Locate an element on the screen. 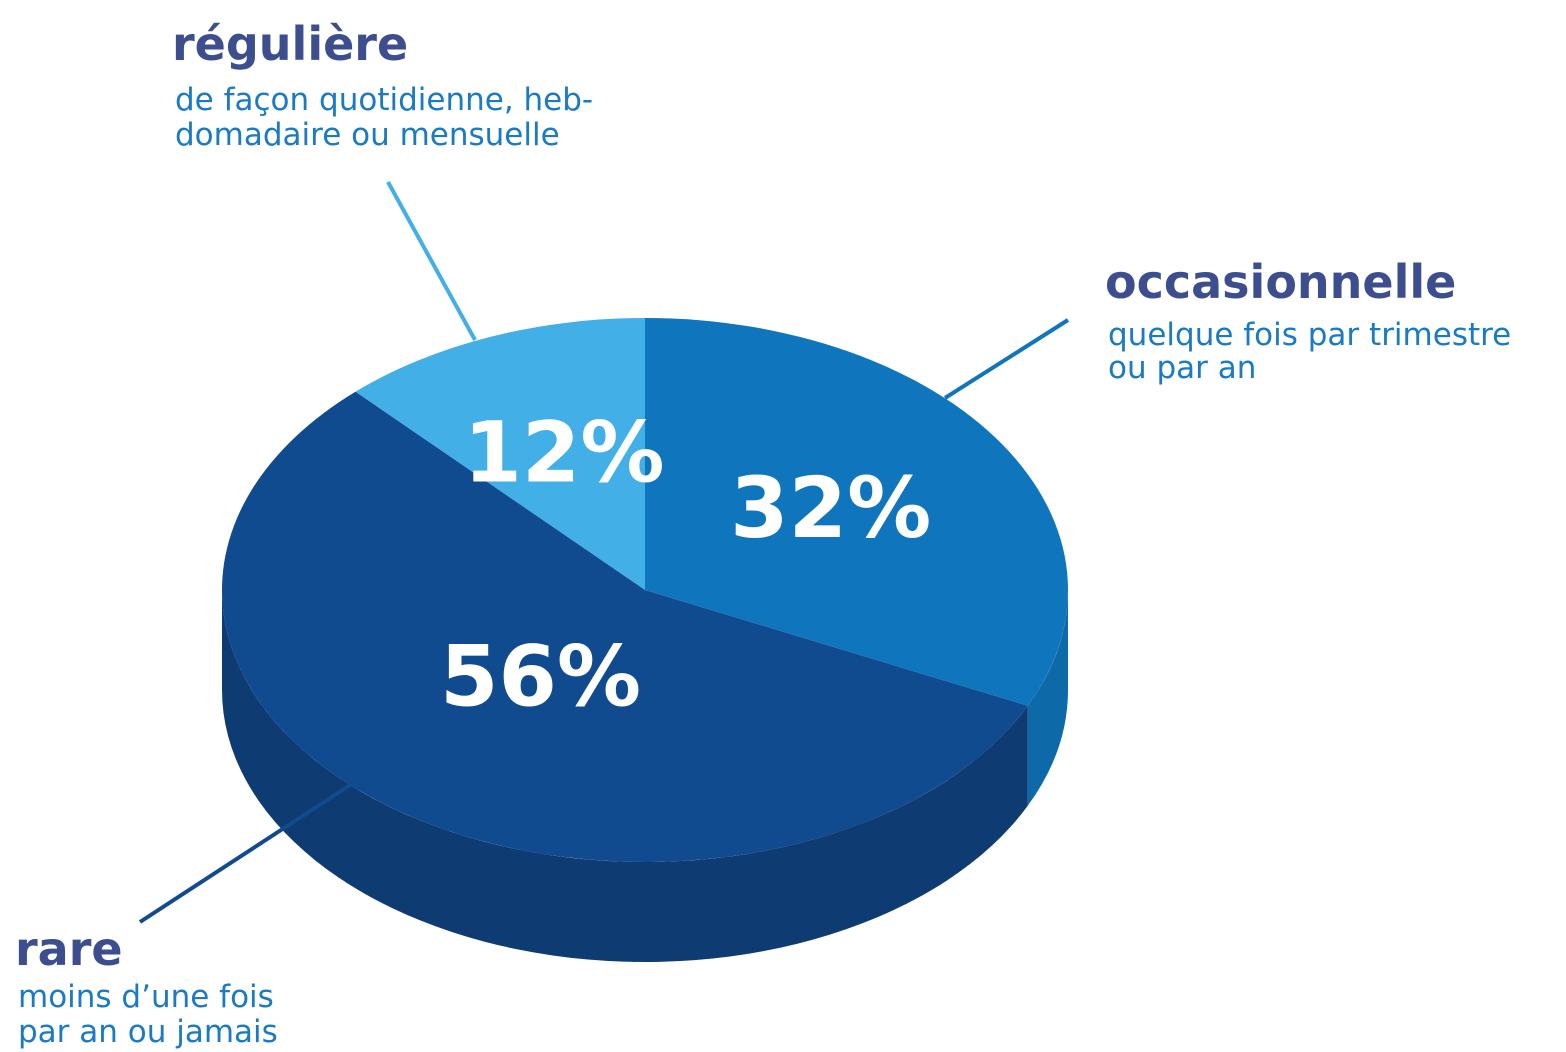  category-description: quelque fois par trimestre is located at coordinates (1309, 335).